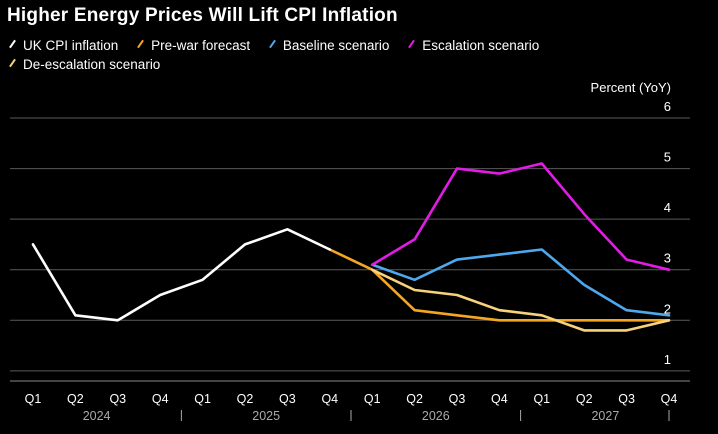  I want to click on year-label: 2024, so click(97, 416).